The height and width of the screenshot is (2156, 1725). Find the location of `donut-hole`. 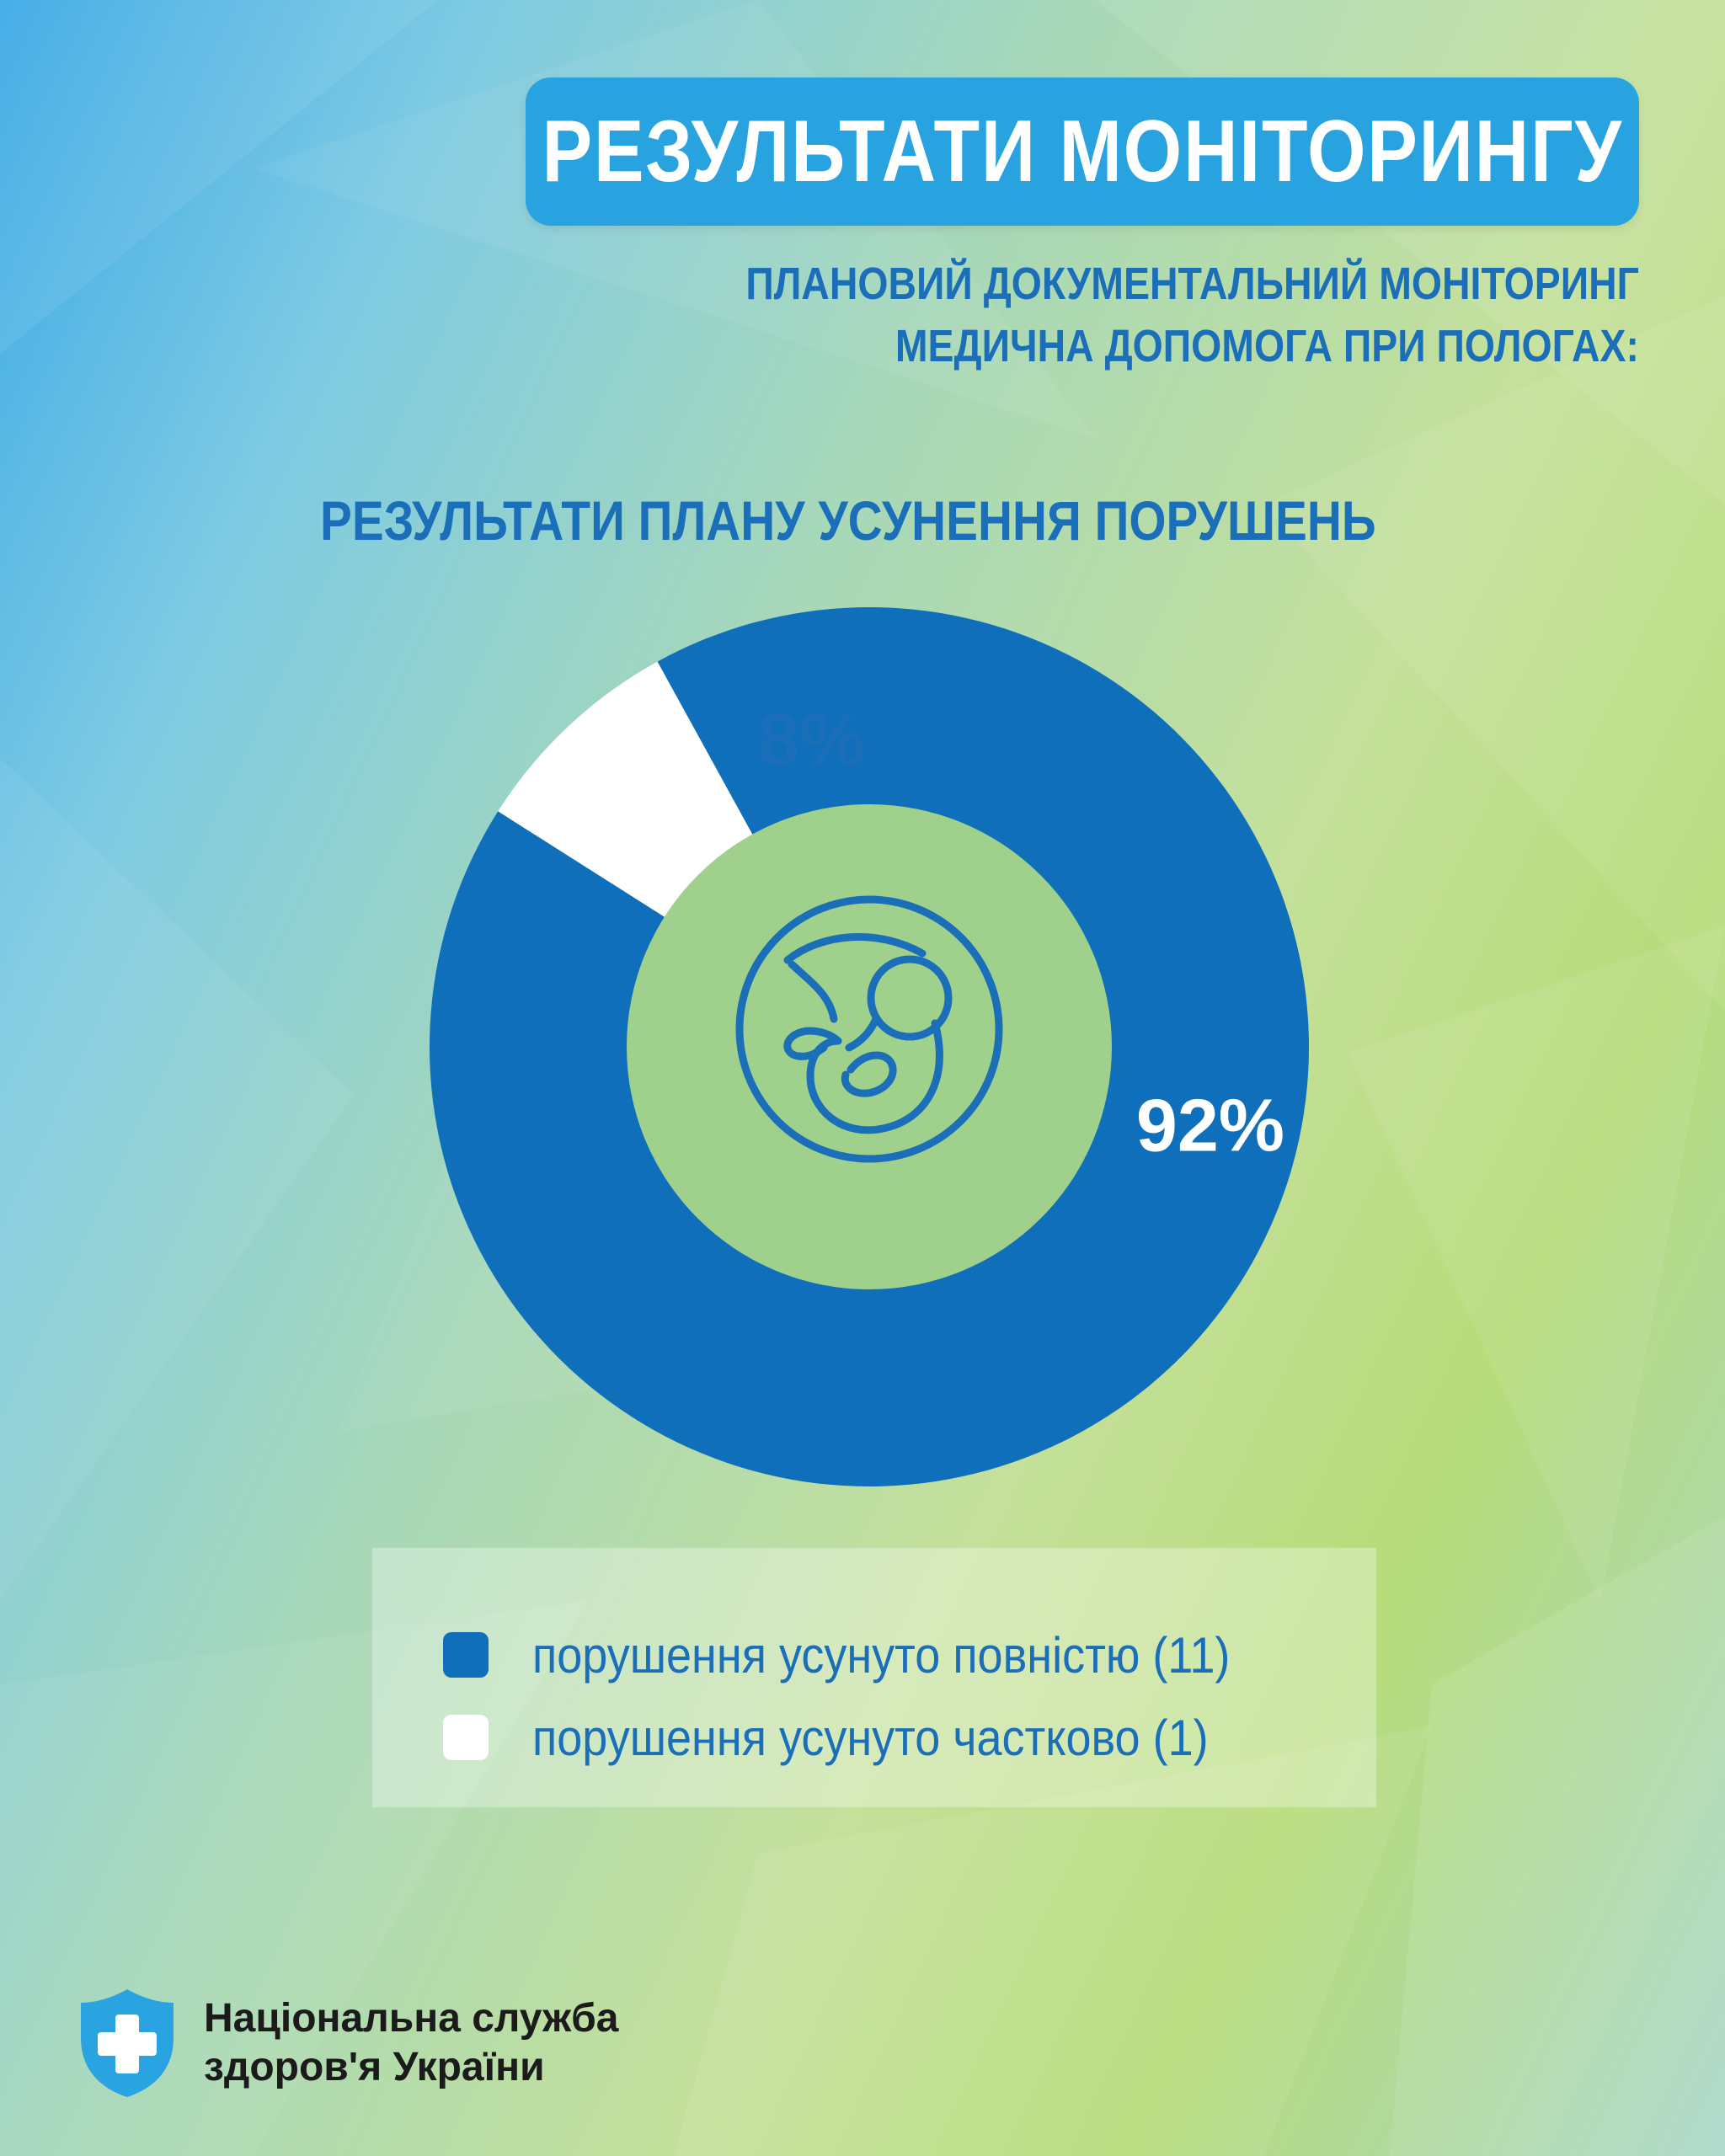

donut-hole is located at coordinates (870, 1046).